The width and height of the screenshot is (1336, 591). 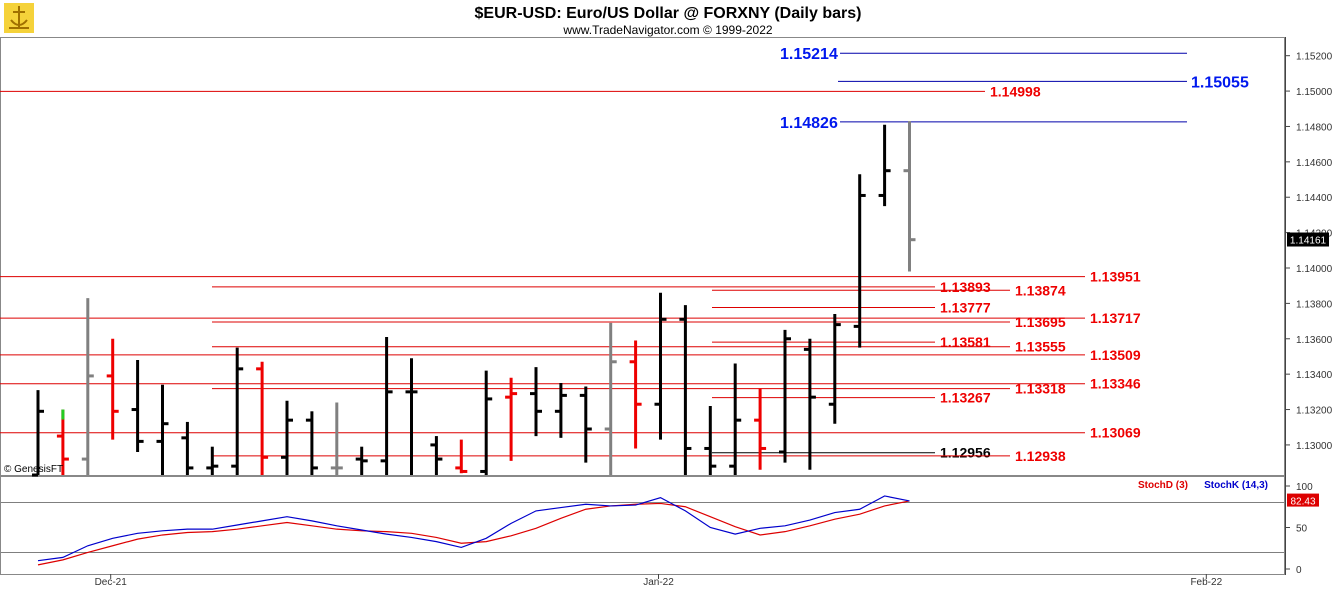 I want to click on last-price-tag: 1.14161, so click(x=1308, y=239).